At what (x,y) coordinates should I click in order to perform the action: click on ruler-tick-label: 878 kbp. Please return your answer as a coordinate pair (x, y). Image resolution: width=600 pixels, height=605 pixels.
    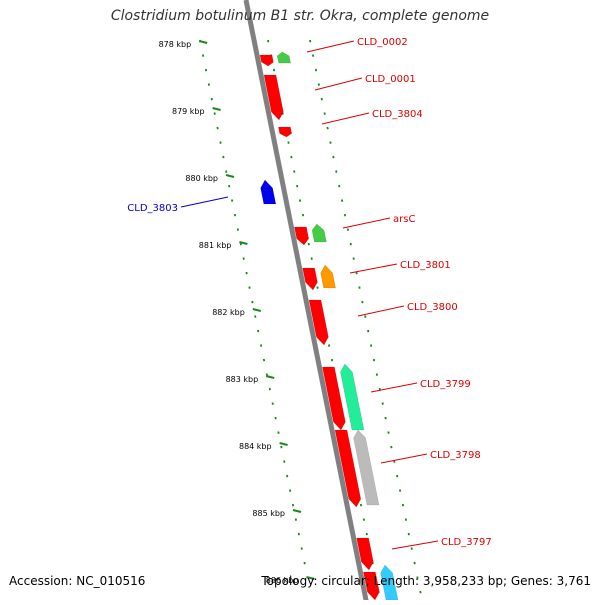
    Looking at the image, I should click on (175, 44).